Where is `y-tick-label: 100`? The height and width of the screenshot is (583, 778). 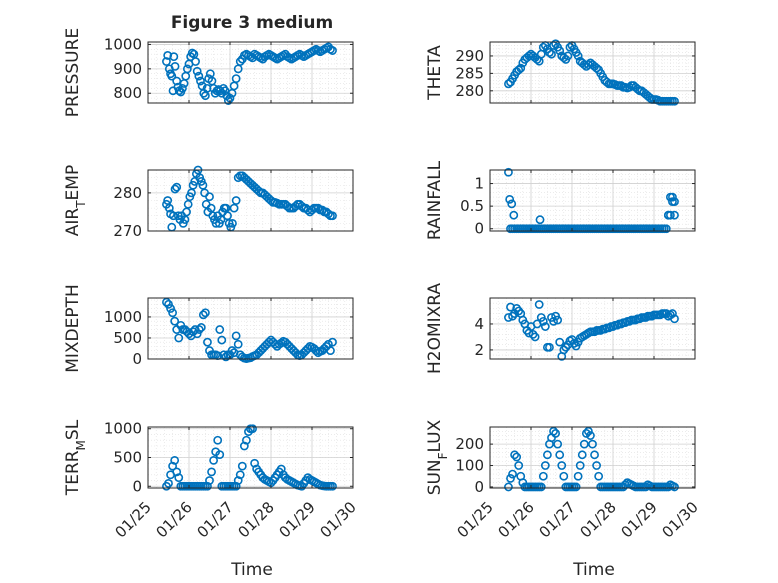 y-tick-label: 100 is located at coordinates (469, 466).